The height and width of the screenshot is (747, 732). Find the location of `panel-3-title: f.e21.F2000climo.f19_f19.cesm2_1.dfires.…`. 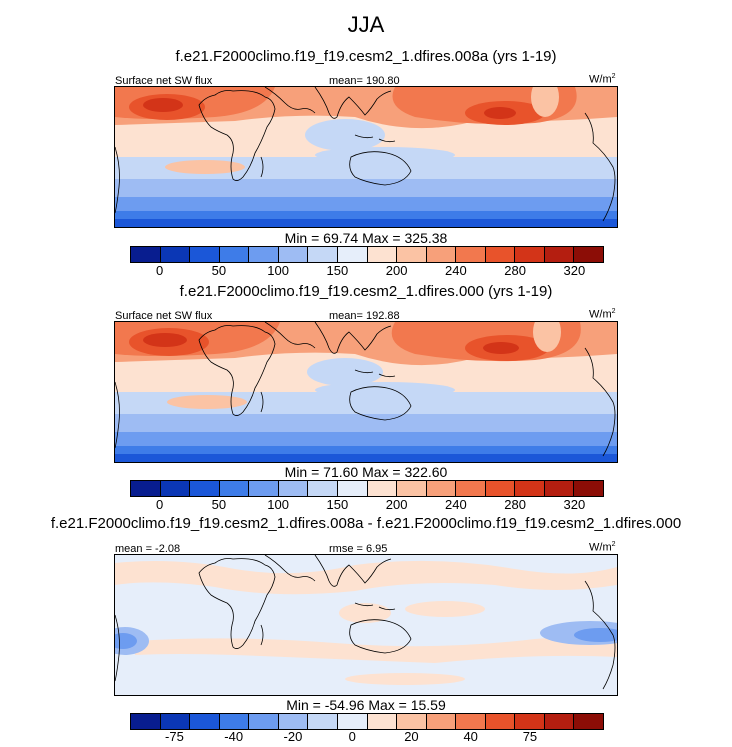

panel-3-title: f.e21.F2000climo.f19_f19.cesm2_1.dfires.… is located at coordinates (366, 523).